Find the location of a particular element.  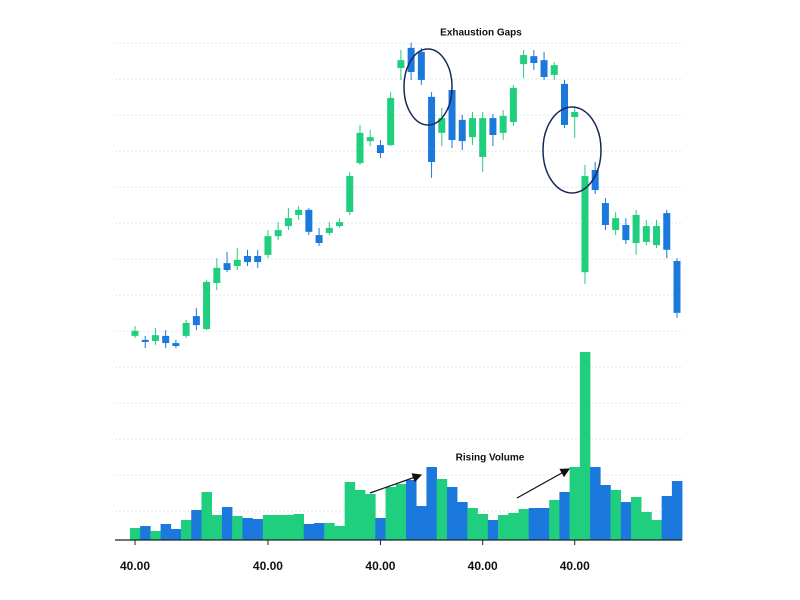

gap-circle is located at coordinates (572, 150).